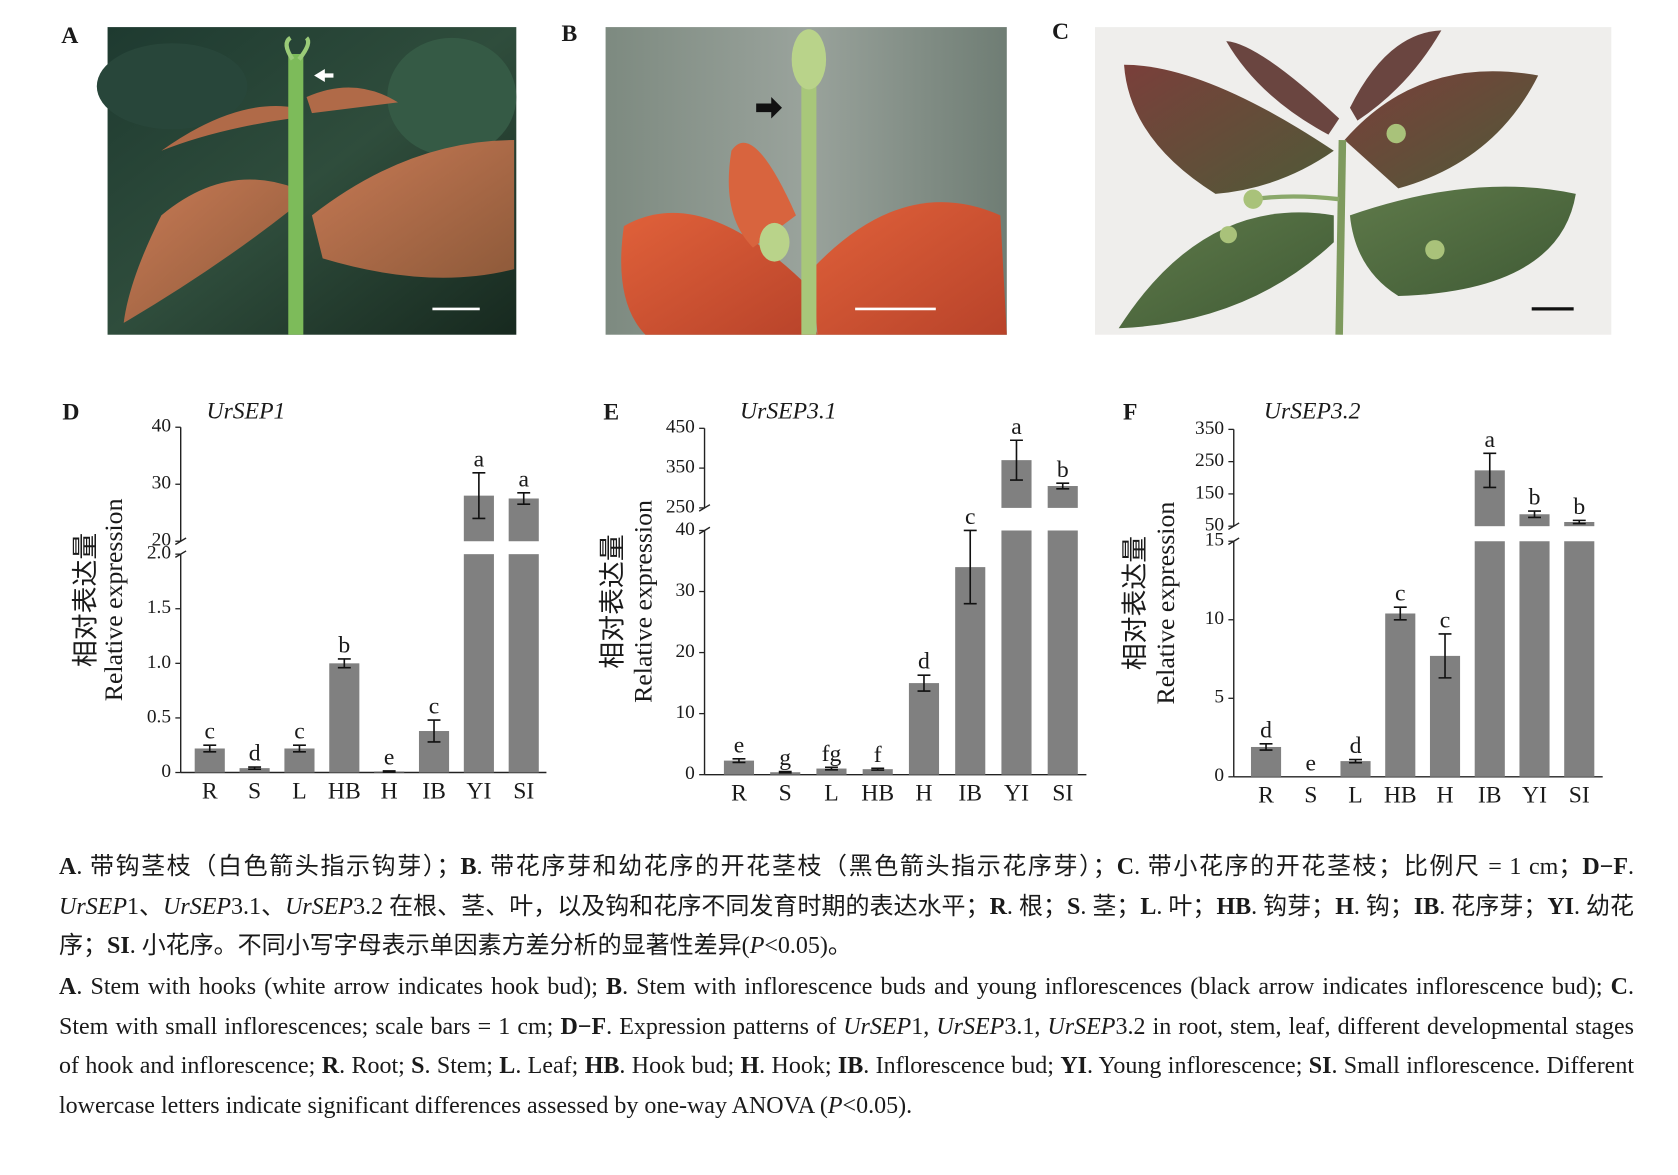 This screenshot has width=1678, height=1175. I want to click on significance-letter: f, so click(878, 755).